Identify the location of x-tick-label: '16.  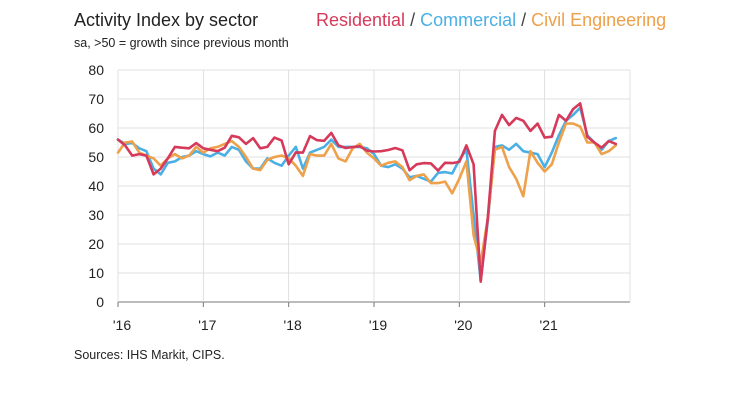
(122, 325).